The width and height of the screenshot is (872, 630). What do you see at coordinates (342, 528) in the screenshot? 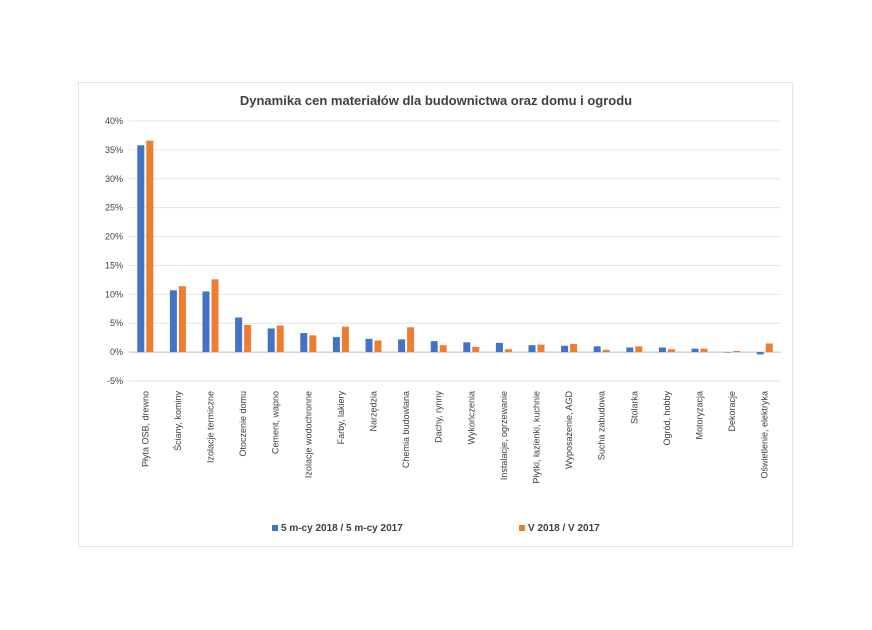
I see `legend-label-series-1: 5 m-cy 2018 / 5 m-cy 2017` at bounding box center [342, 528].